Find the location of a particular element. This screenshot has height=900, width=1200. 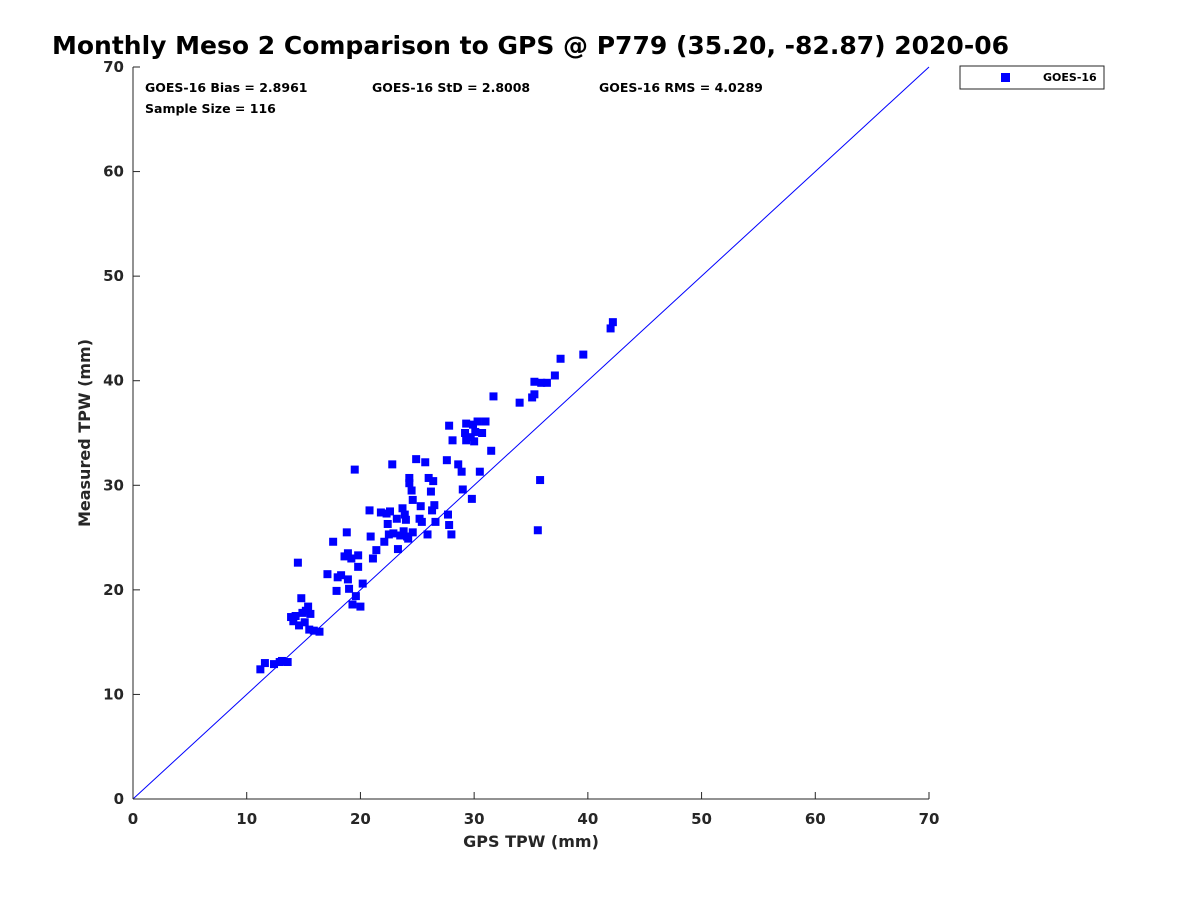

x-tick-label: 60 is located at coordinates (815, 819).